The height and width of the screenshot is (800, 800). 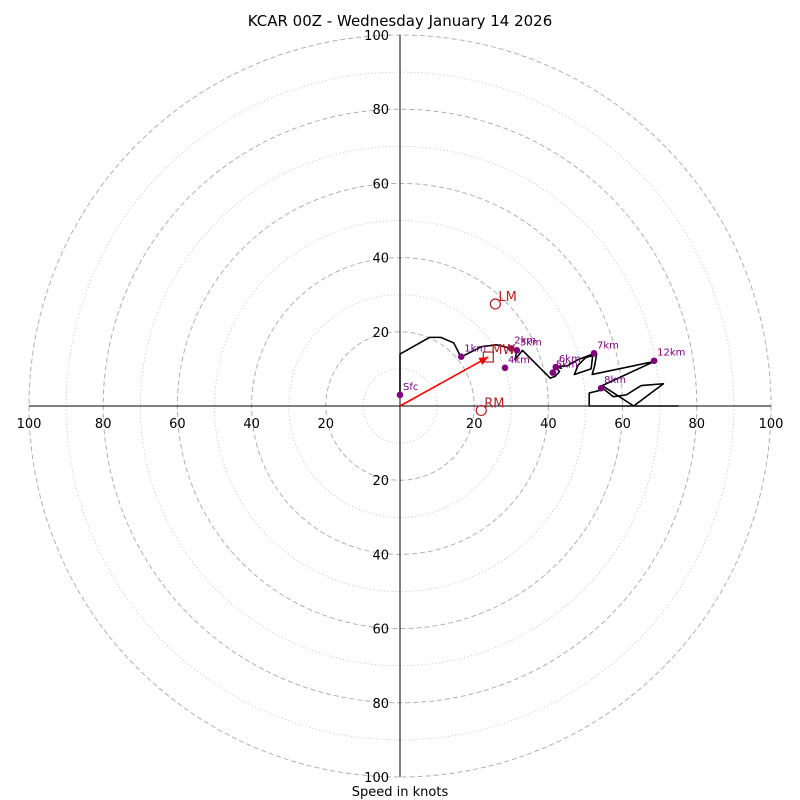 I want to click on height-label-7km: 7km, so click(x=608, y=345).